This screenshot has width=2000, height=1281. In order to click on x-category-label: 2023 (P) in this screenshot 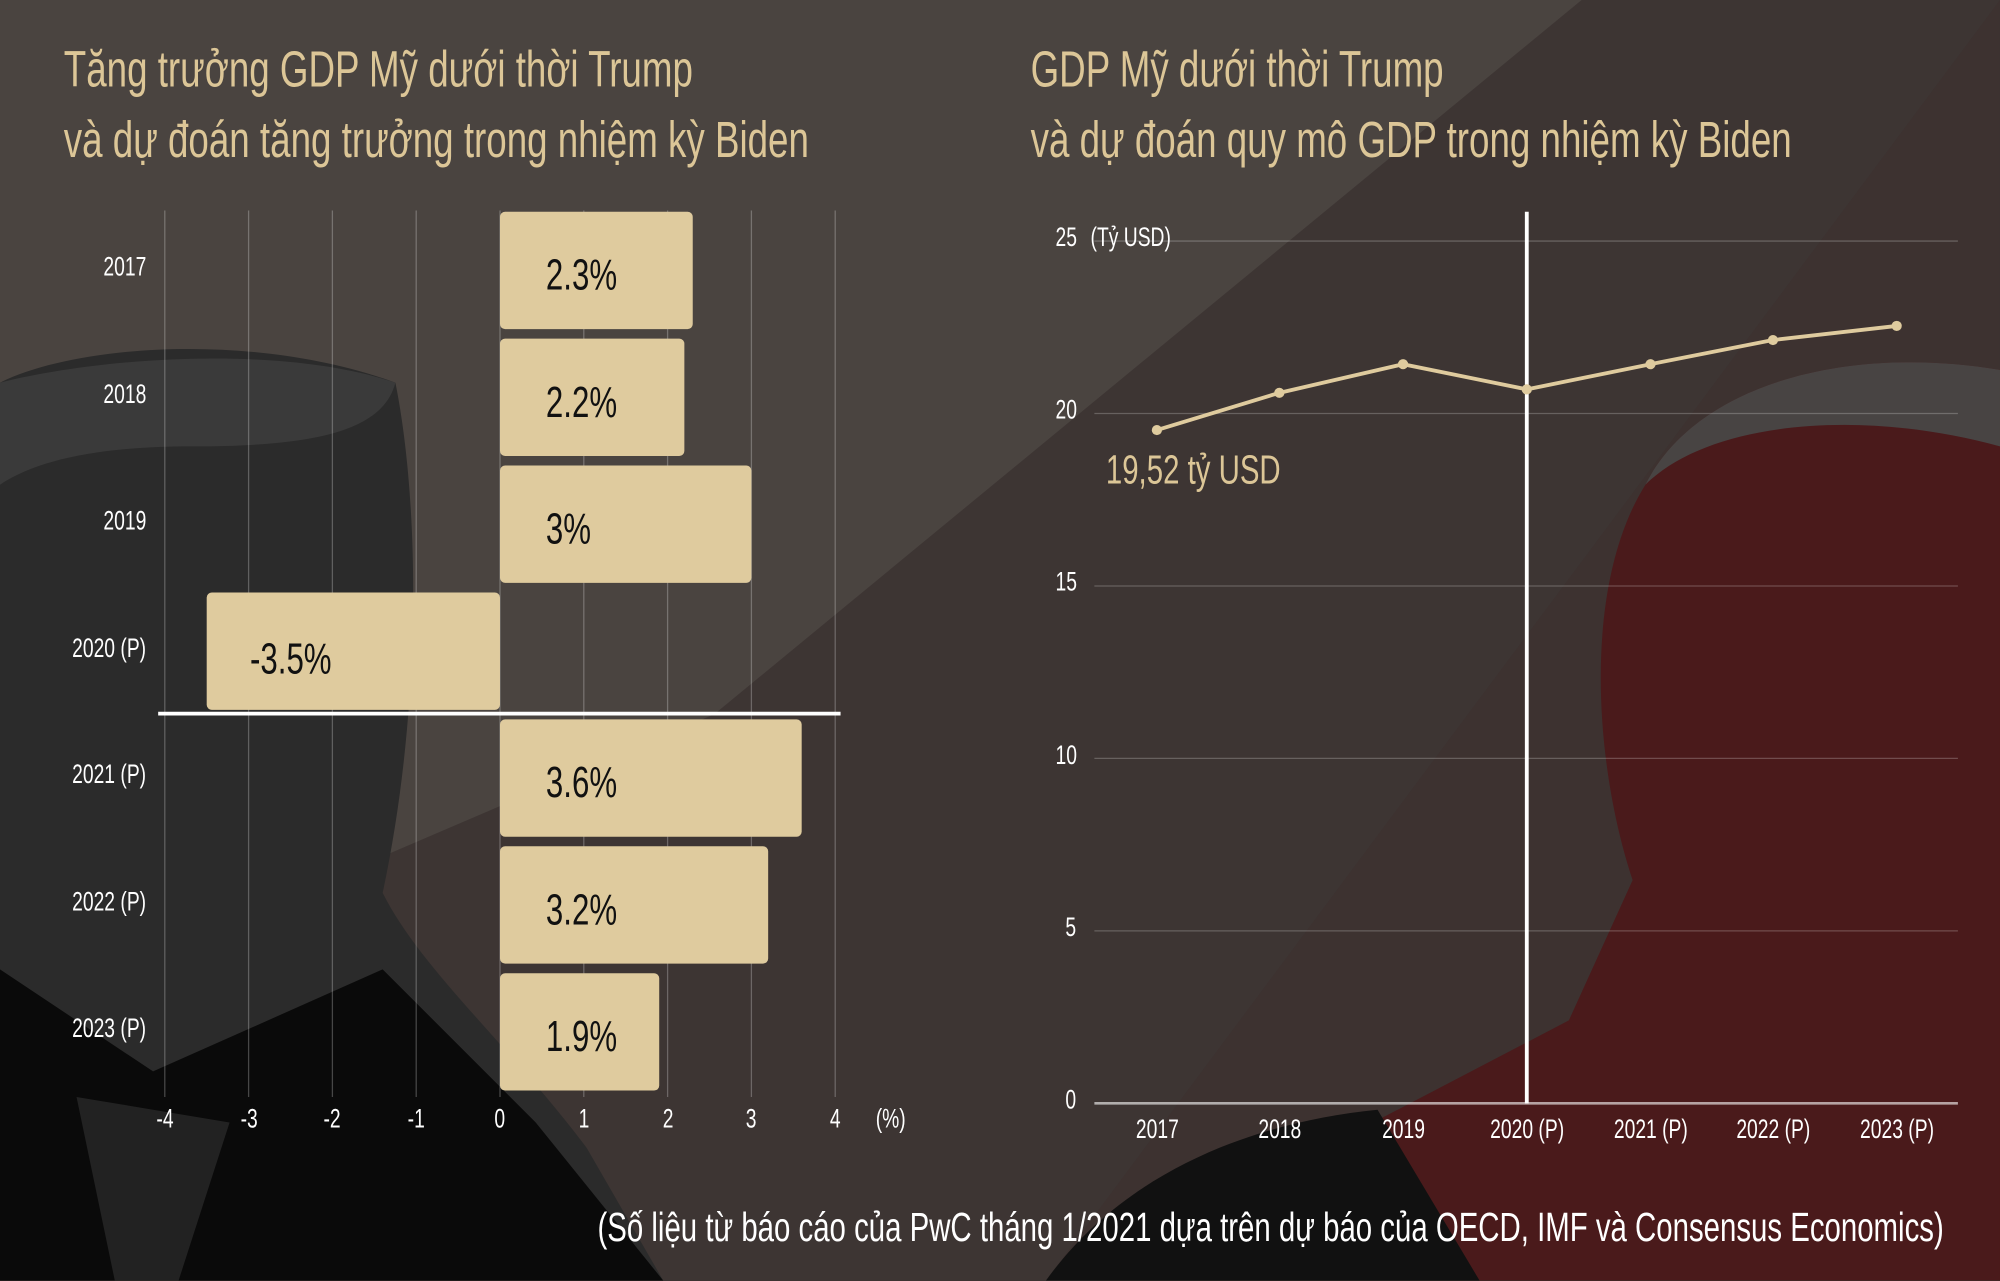, I will do `click(1897, 1130)`.